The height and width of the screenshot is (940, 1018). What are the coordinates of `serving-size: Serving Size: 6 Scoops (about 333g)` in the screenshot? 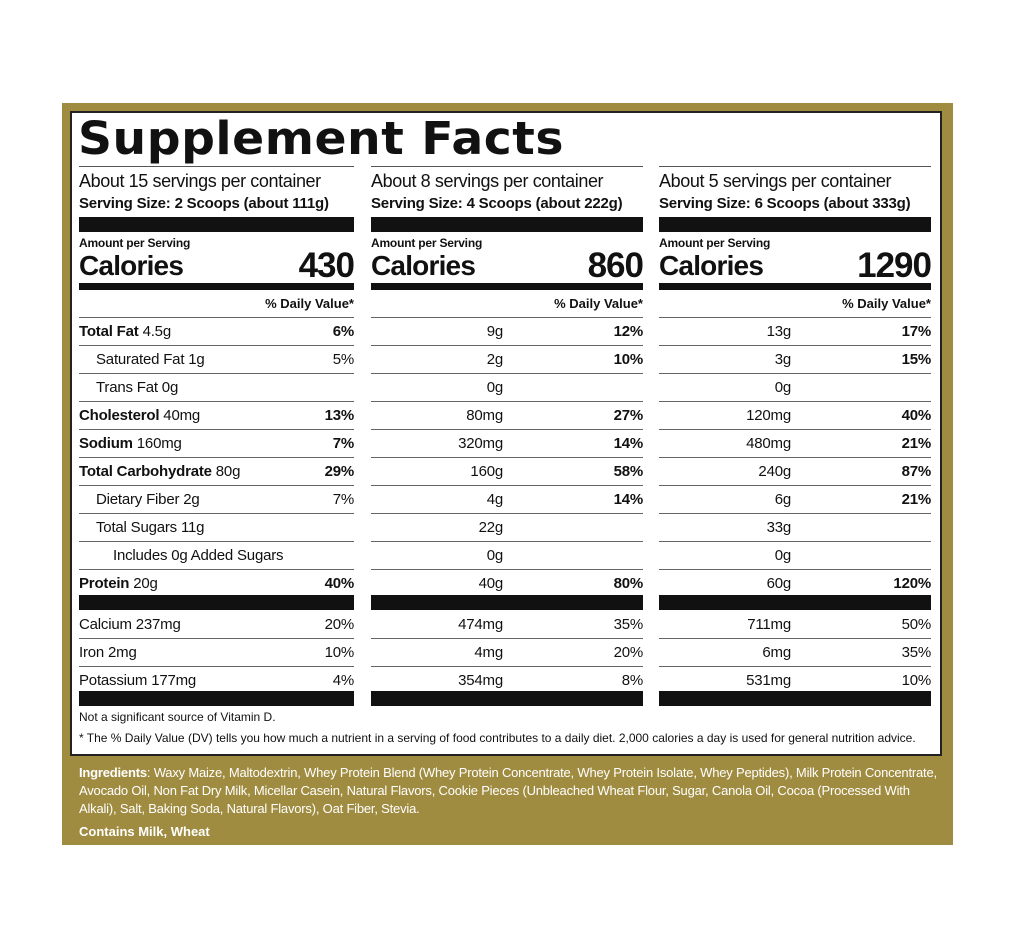 It's located at (785, 203).